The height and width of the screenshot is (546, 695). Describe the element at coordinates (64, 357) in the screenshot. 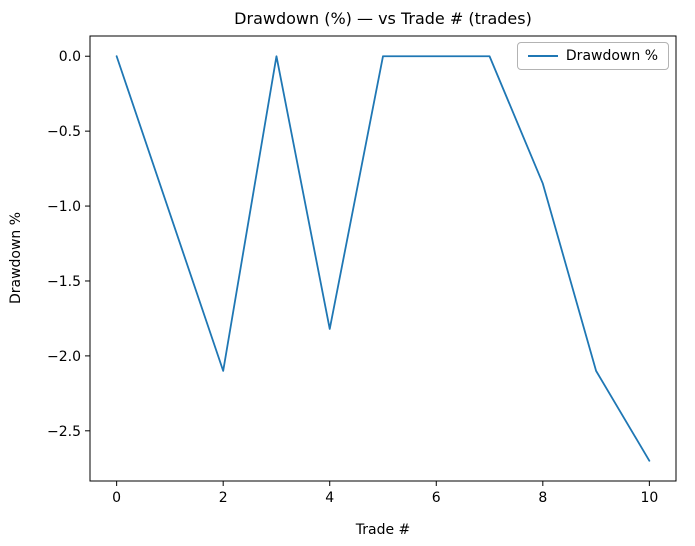

I see `y-tick-label: −2.0` at that location.